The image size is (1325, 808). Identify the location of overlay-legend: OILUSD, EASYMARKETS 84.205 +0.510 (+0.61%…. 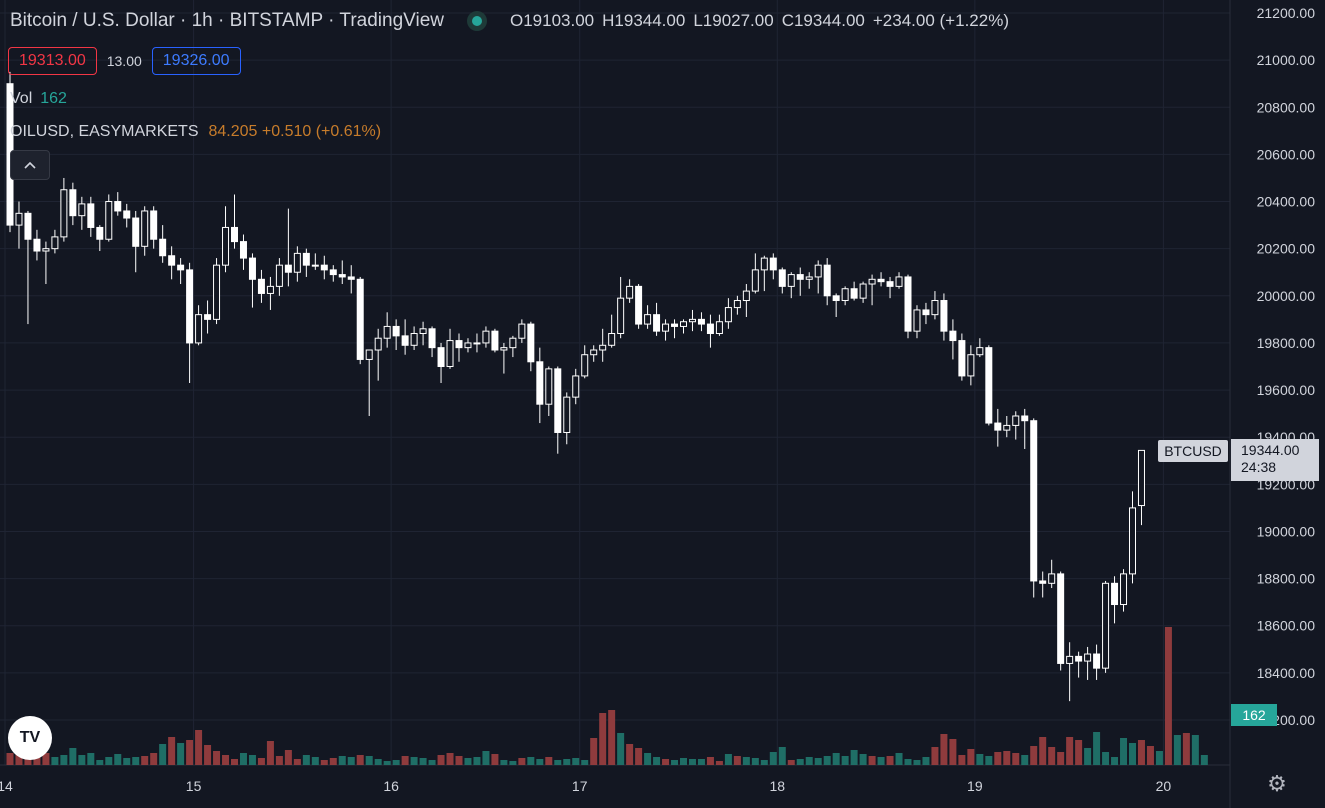
(195, 132).